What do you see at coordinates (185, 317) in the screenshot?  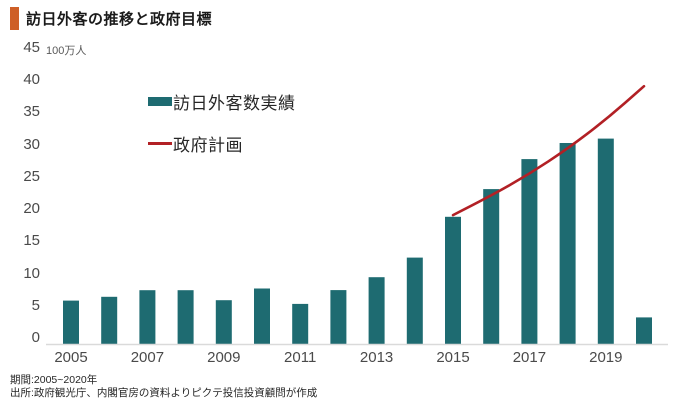 I see `bar-2008` at bounding box center [185, 317].